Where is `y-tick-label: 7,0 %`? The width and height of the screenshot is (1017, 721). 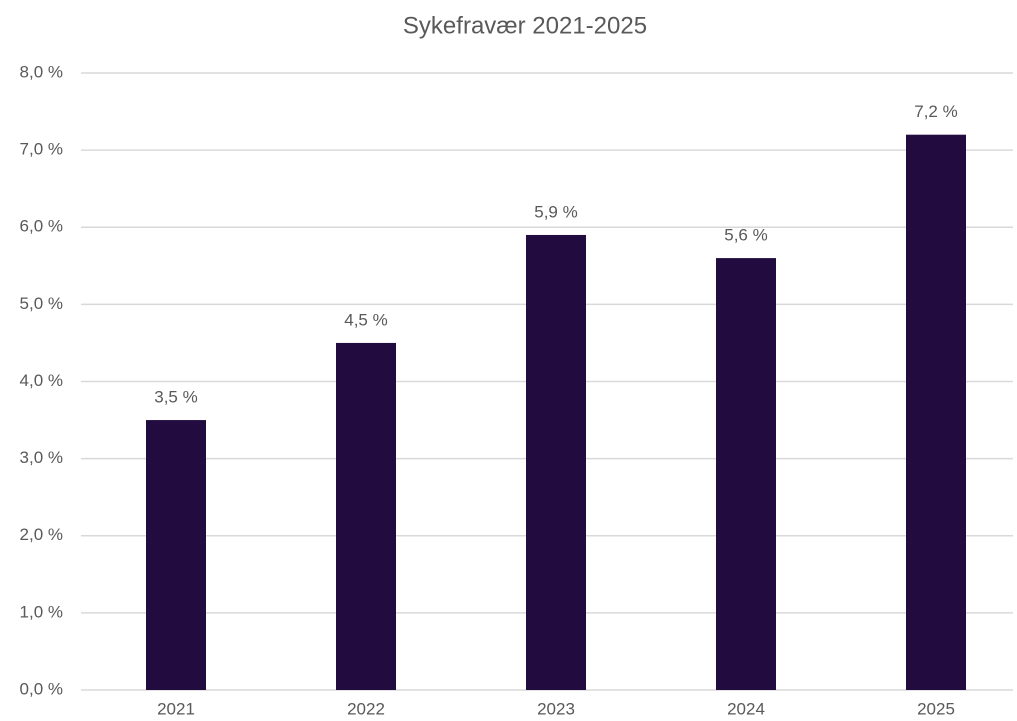 y-tick-label: 7,0 % is located at coordinates (41, 149).